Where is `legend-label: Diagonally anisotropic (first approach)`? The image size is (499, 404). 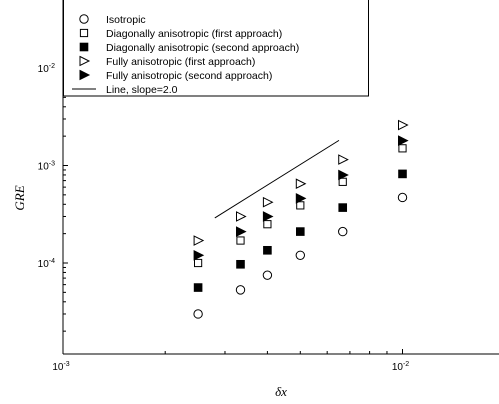 legend-label: Diagonally anisotropic (first approach) is located at coordinates (194, 34).